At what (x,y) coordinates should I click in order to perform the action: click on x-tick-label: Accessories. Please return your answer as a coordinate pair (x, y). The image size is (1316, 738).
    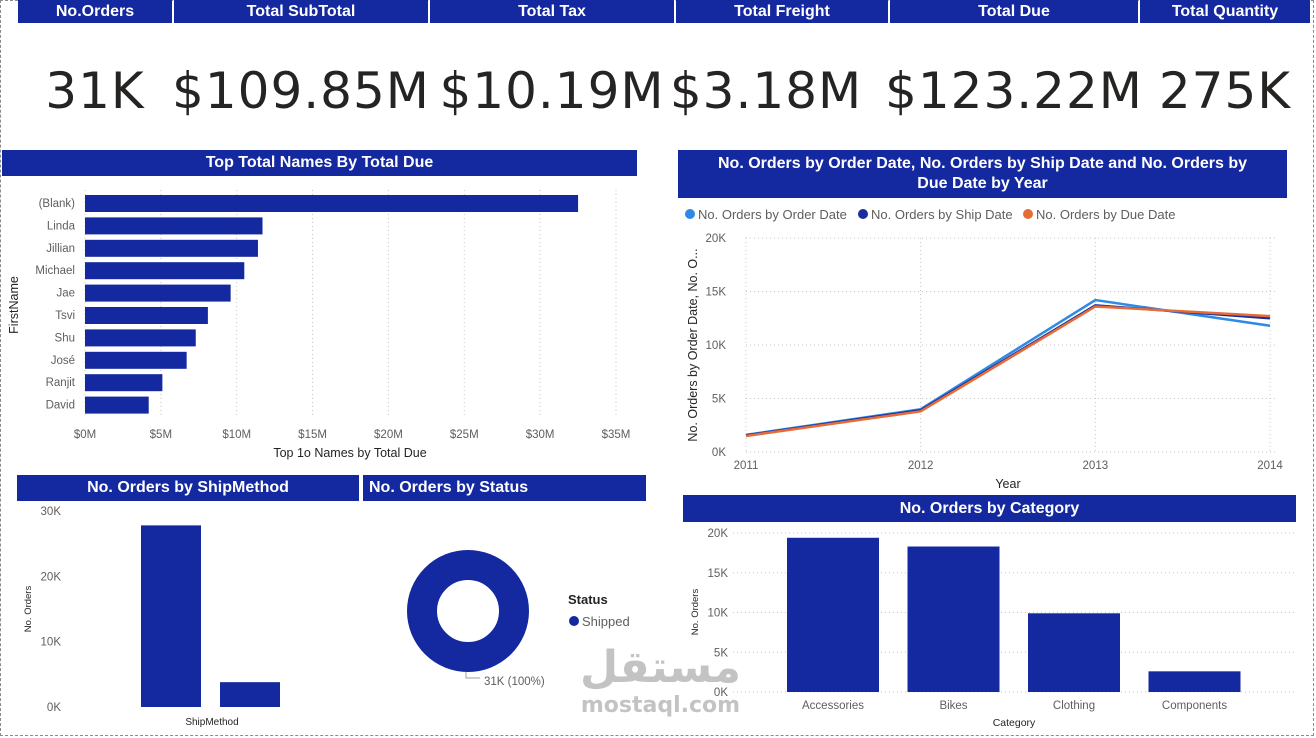
    Looking at the image, I should click on (833, 706).